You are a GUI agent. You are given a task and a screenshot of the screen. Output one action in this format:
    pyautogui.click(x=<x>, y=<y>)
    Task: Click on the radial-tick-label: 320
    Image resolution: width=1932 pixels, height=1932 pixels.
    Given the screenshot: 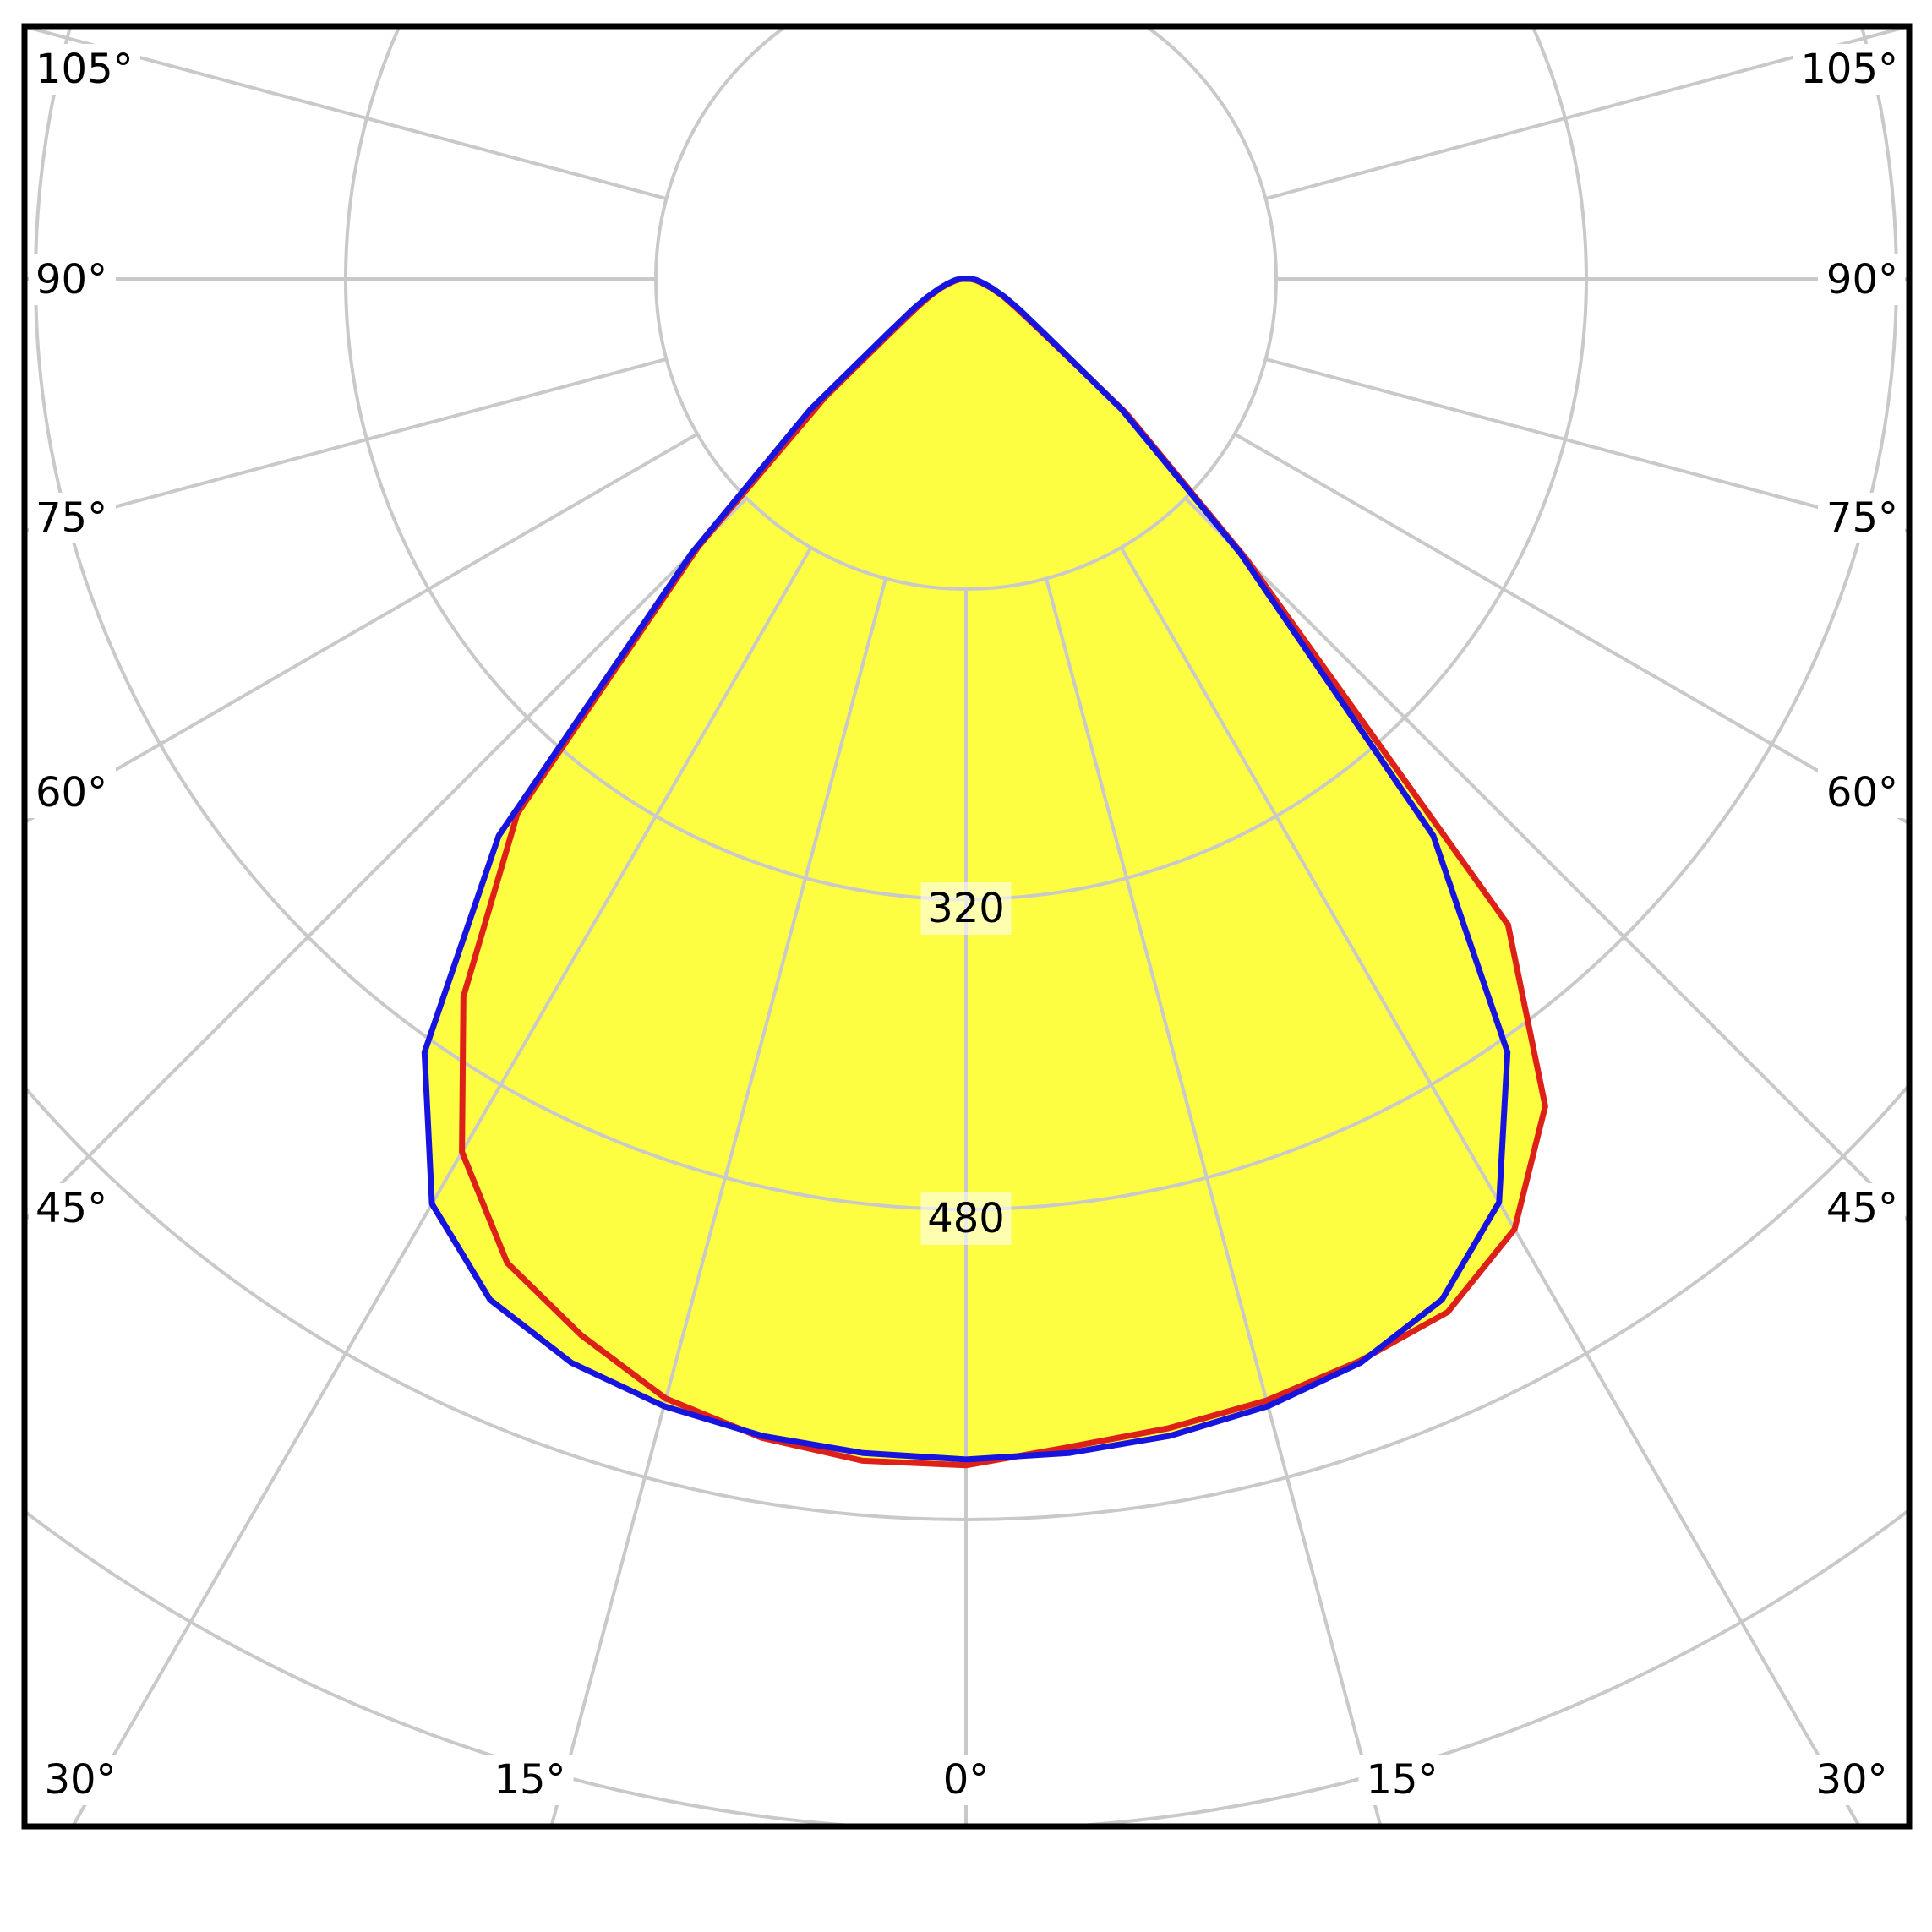 What is the action you would take?
    pyautogui.click(x=966, y=909)
    